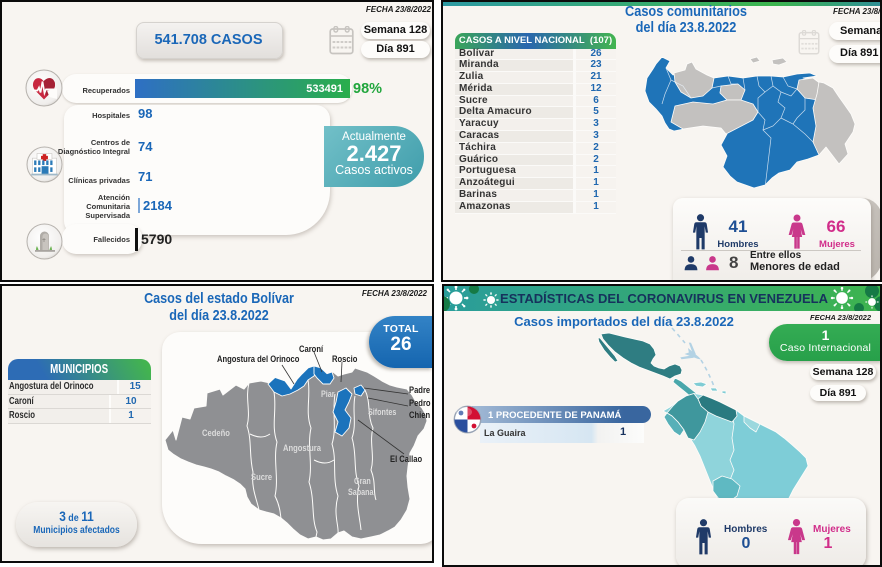 This screenshot has width=882, height=567. Describe the element at coordinates (261, 476) in the screenshot. I see `svg-text: Sucre` at that location.